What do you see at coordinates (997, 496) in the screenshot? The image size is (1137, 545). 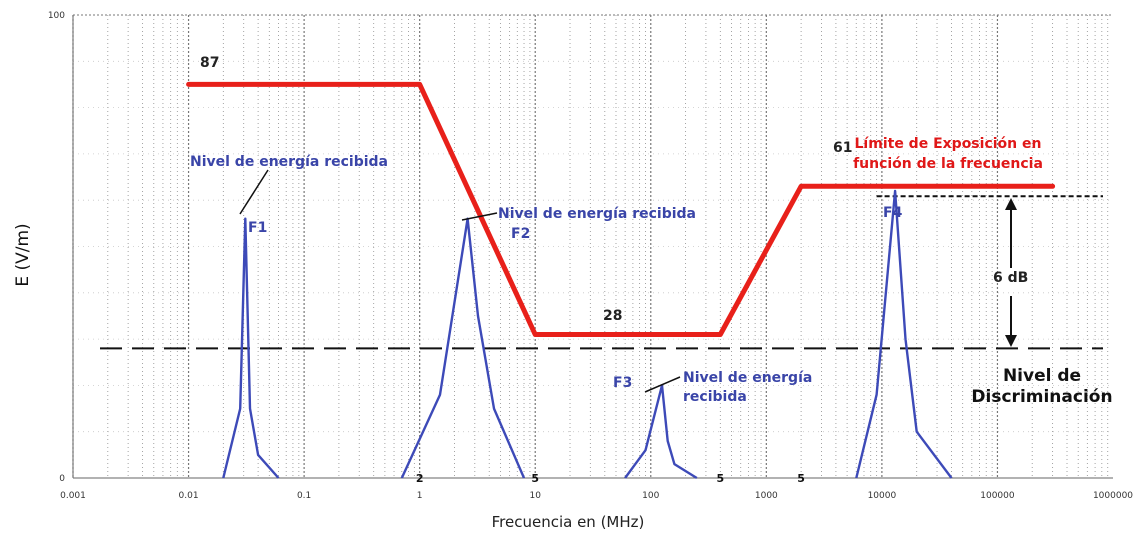 I see `x-tick-label: 100000` at bounding box center [997, 496].